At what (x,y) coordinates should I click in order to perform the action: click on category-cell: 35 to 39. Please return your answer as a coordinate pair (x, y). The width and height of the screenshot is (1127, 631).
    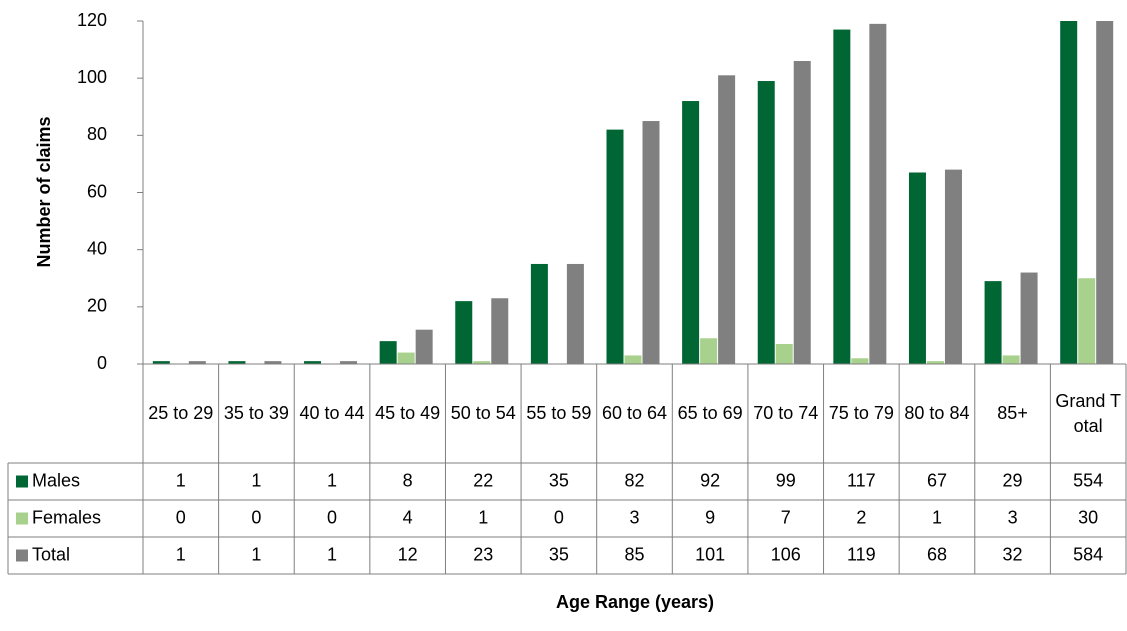
    Looking at the image, I should click on (256, 413).